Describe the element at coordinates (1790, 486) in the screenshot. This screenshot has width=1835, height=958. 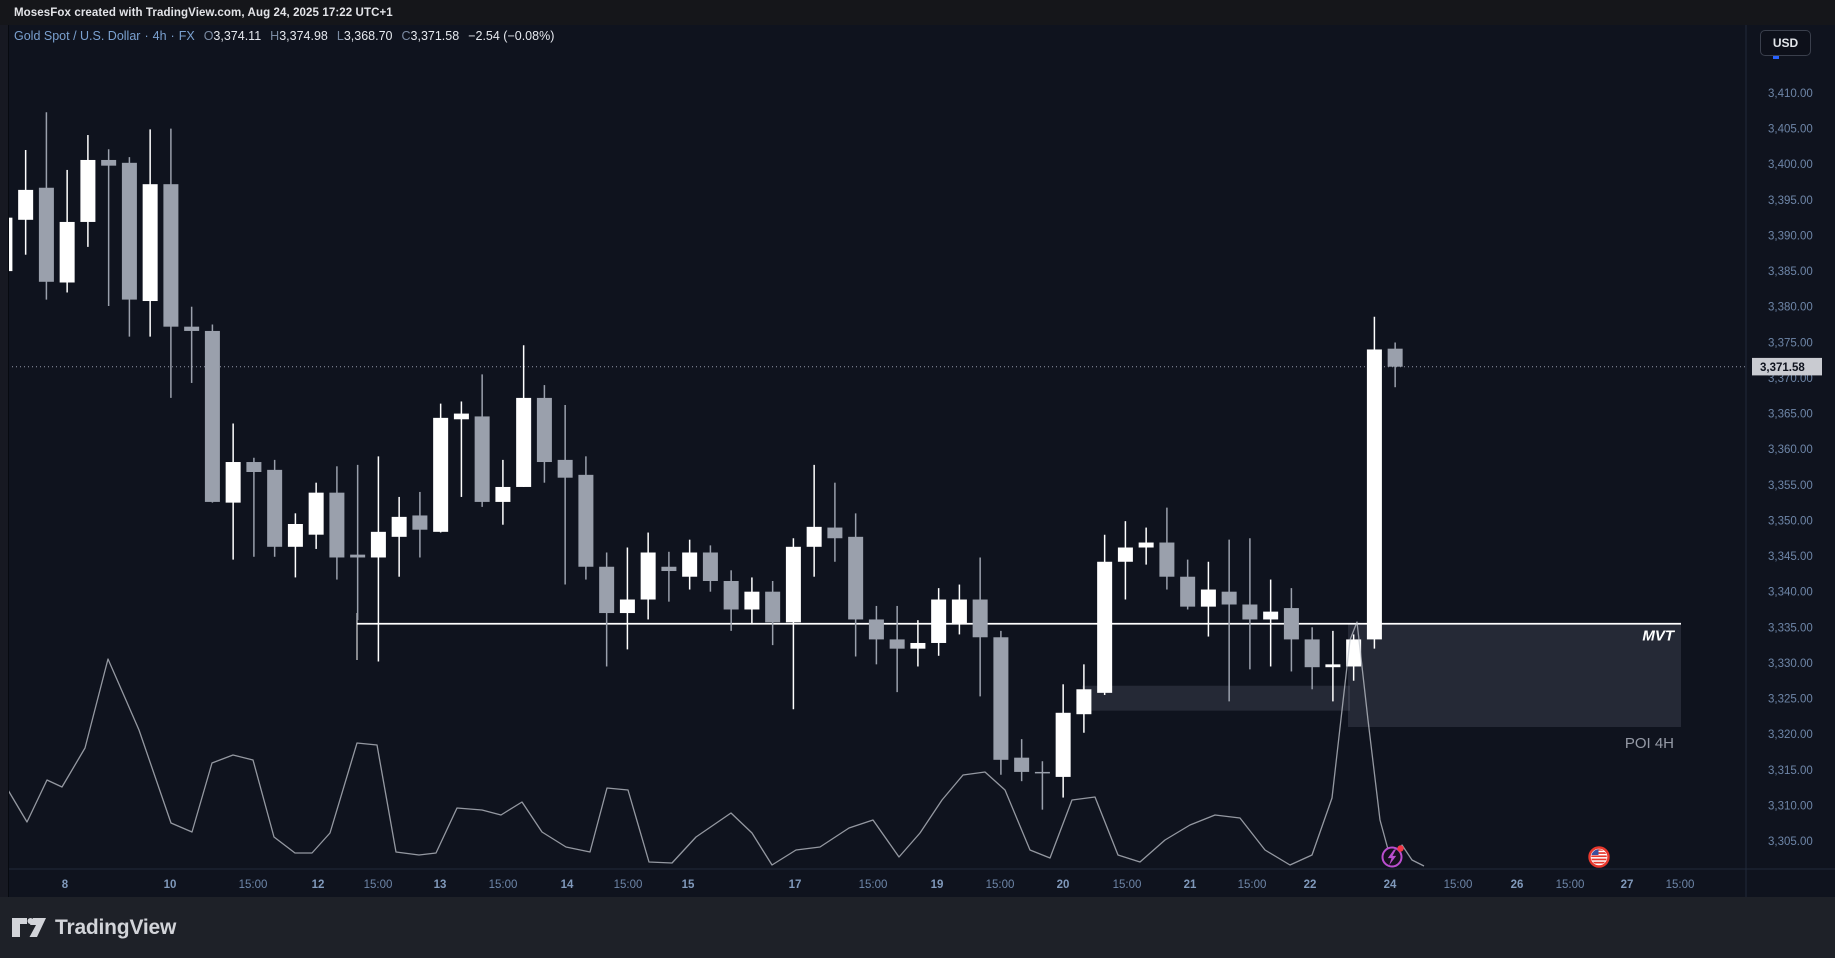
I see `price-axis-label: 3,355.00` at that location.